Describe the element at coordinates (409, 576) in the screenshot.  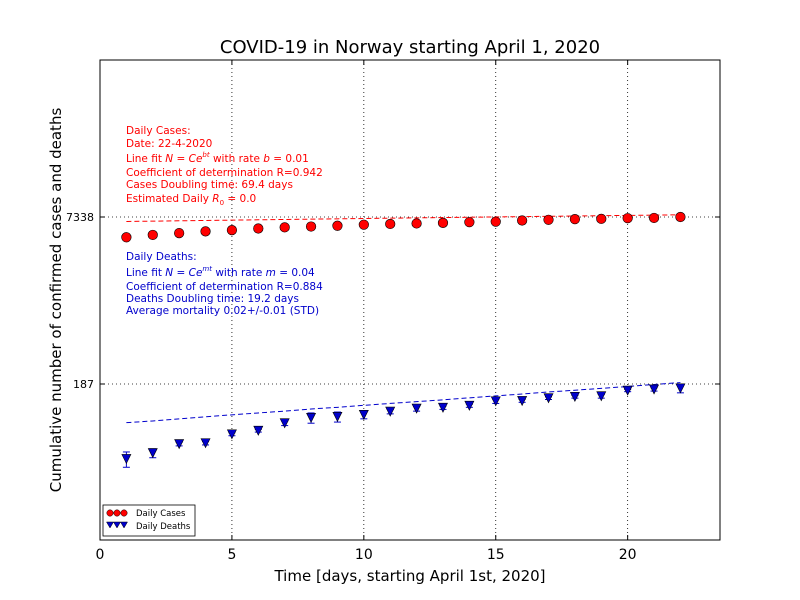
I see `x-axis-label: Time [days, starting April 1st, 2020]` at that location.